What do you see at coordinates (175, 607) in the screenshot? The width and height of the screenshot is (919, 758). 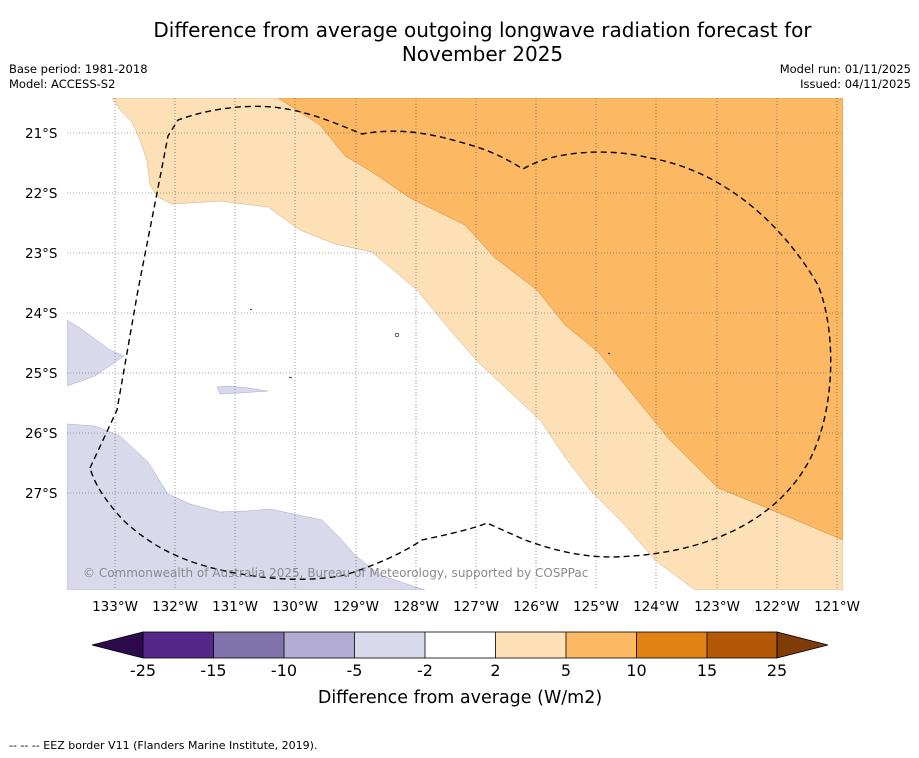 I see `lon-label: 132°W` at bounding box center [175, 607].